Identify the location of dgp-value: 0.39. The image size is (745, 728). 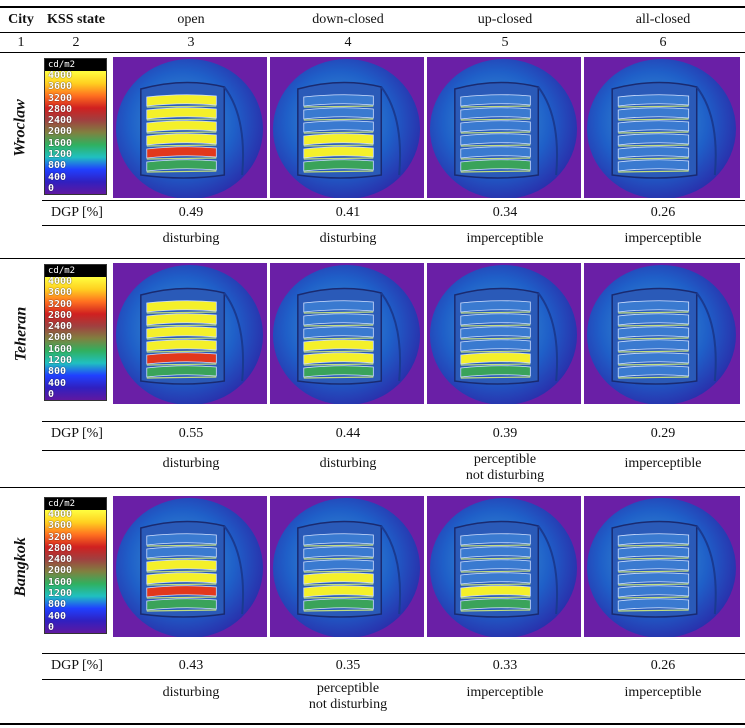
(505, 433).